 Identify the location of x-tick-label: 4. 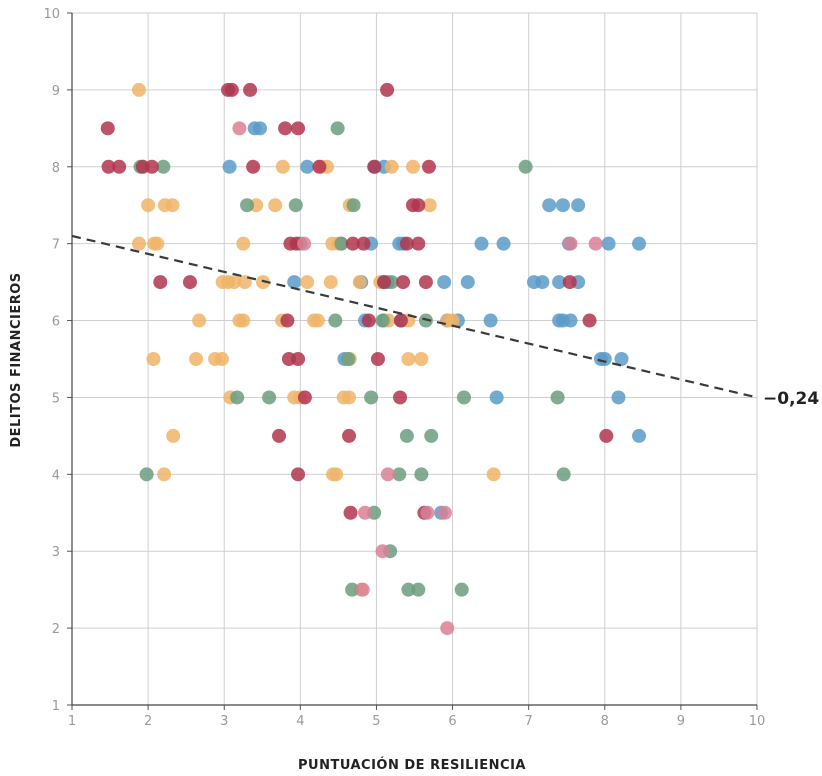
(300, 721).